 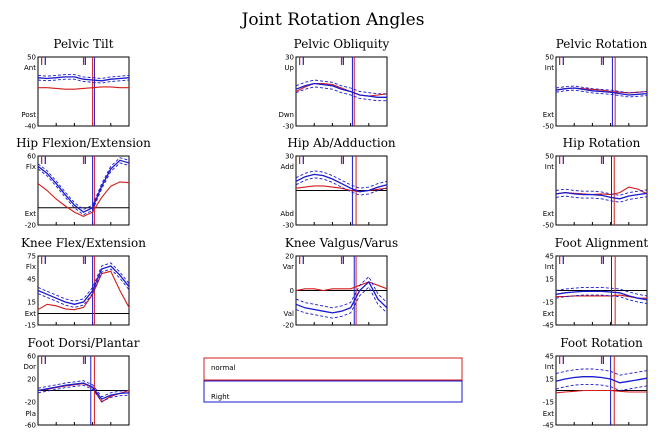 What do you see at coordinates (29, 367) in the screenshot?
I see `foot-dorsi-plantar-dir-positive: Dor` at bounding box center [29, 367].